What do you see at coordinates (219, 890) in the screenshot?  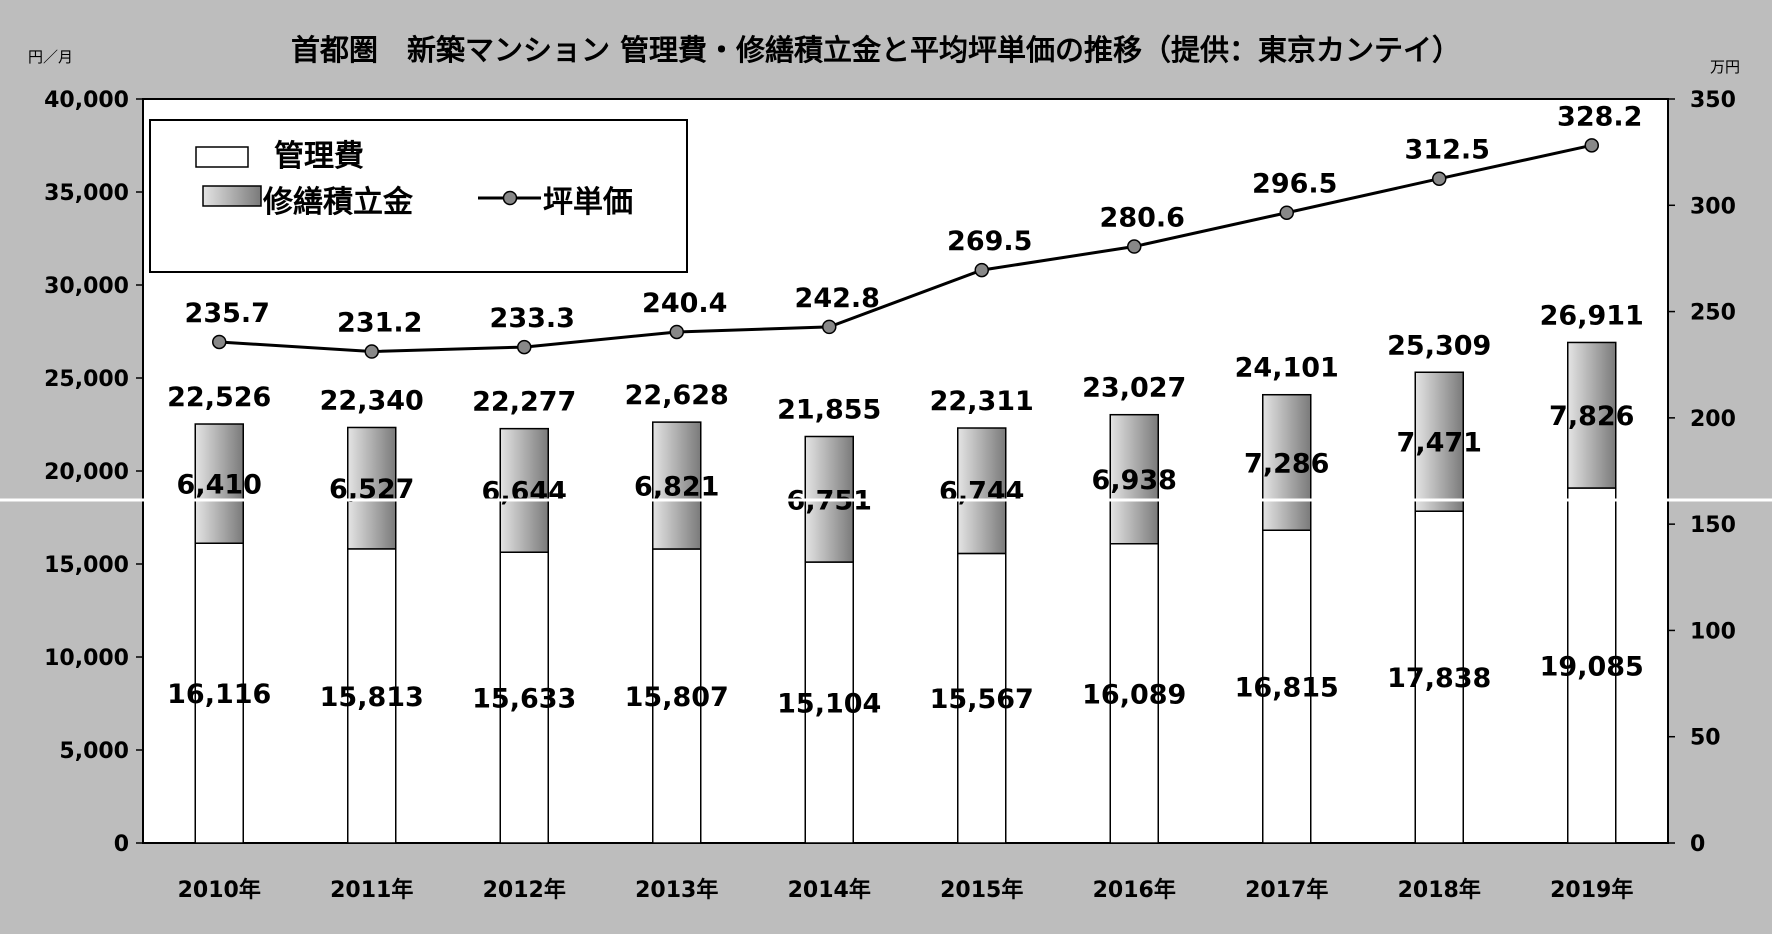 I see `x-tick-label: 2010年` at bounding box center [219, 890].